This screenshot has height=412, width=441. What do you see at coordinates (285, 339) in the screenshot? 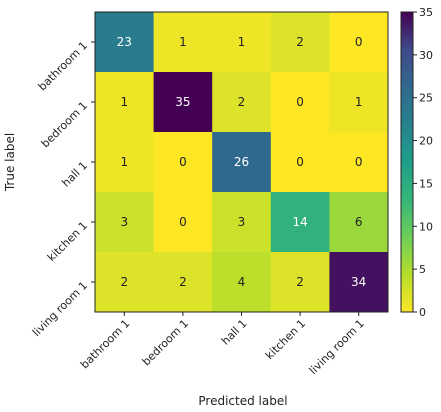
I see `x-tick-label: kitchen 1` at bounding box center [285, 339].